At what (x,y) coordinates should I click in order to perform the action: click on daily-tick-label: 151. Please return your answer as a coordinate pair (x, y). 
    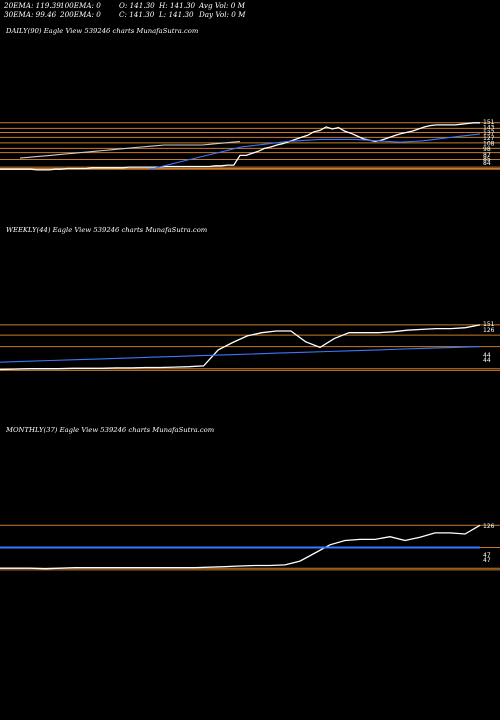
    Looking at the image, I should click on (489, 122).